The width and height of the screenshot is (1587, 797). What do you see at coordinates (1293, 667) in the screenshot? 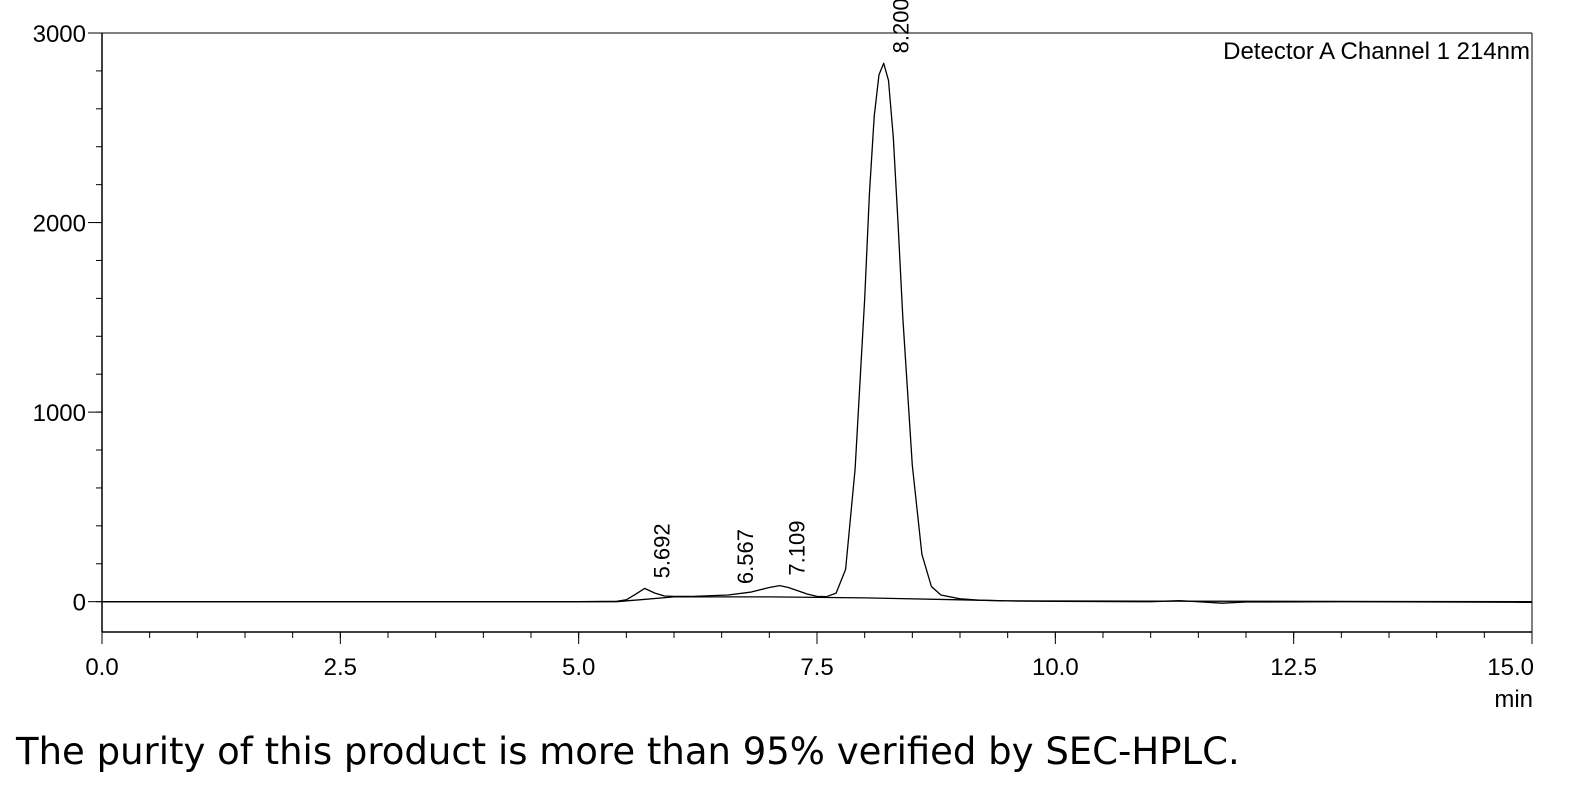
I see `x-tick-label: 12.5` at bounding box center [1293, 667].